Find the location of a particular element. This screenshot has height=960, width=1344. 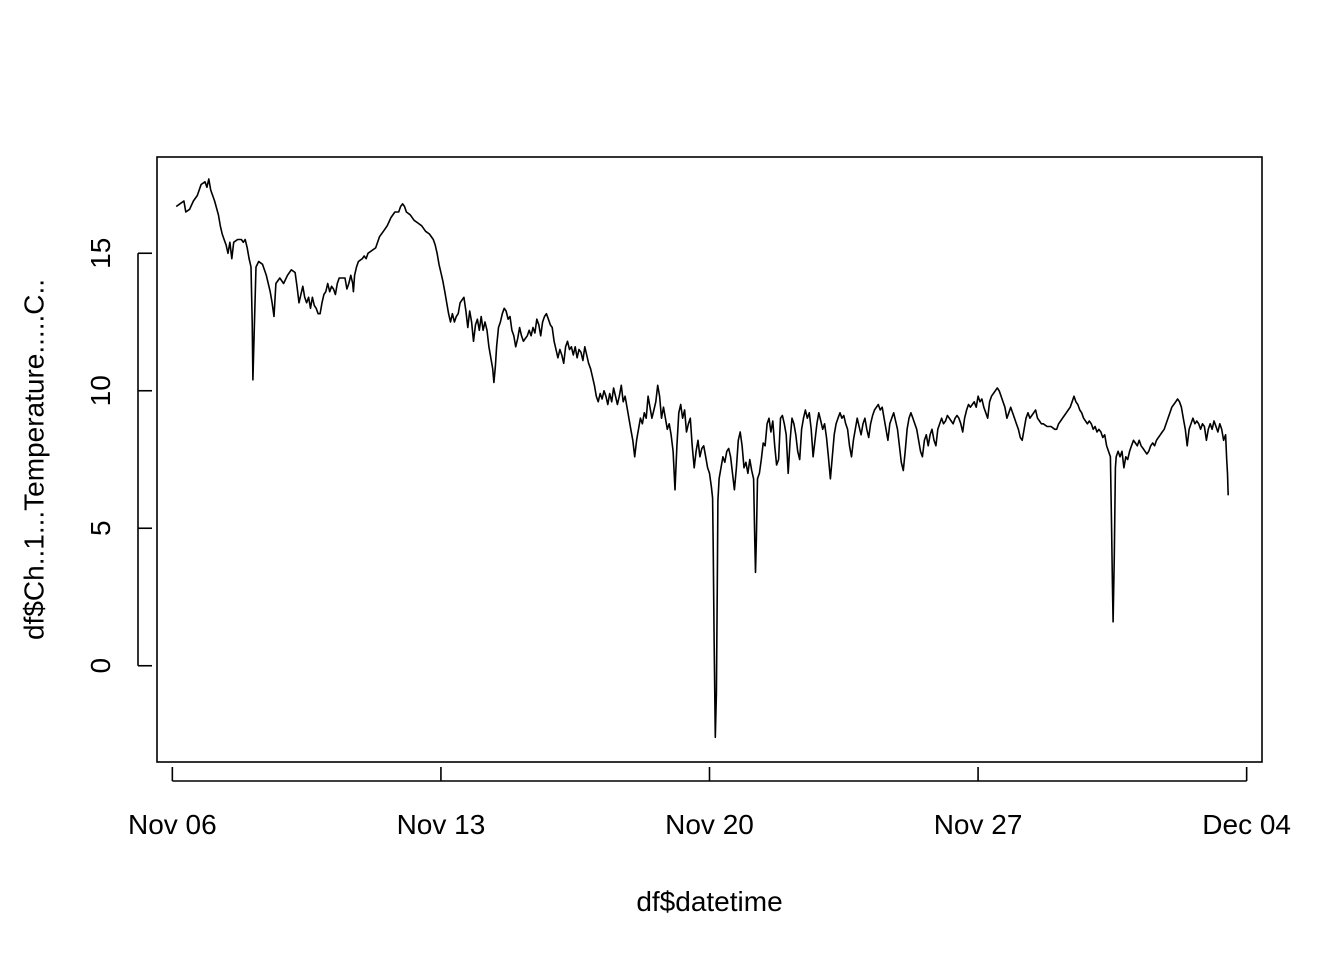

y-axis-label: df$Ch..1...Temperature.....C.. is located at coordinates (33, 459).